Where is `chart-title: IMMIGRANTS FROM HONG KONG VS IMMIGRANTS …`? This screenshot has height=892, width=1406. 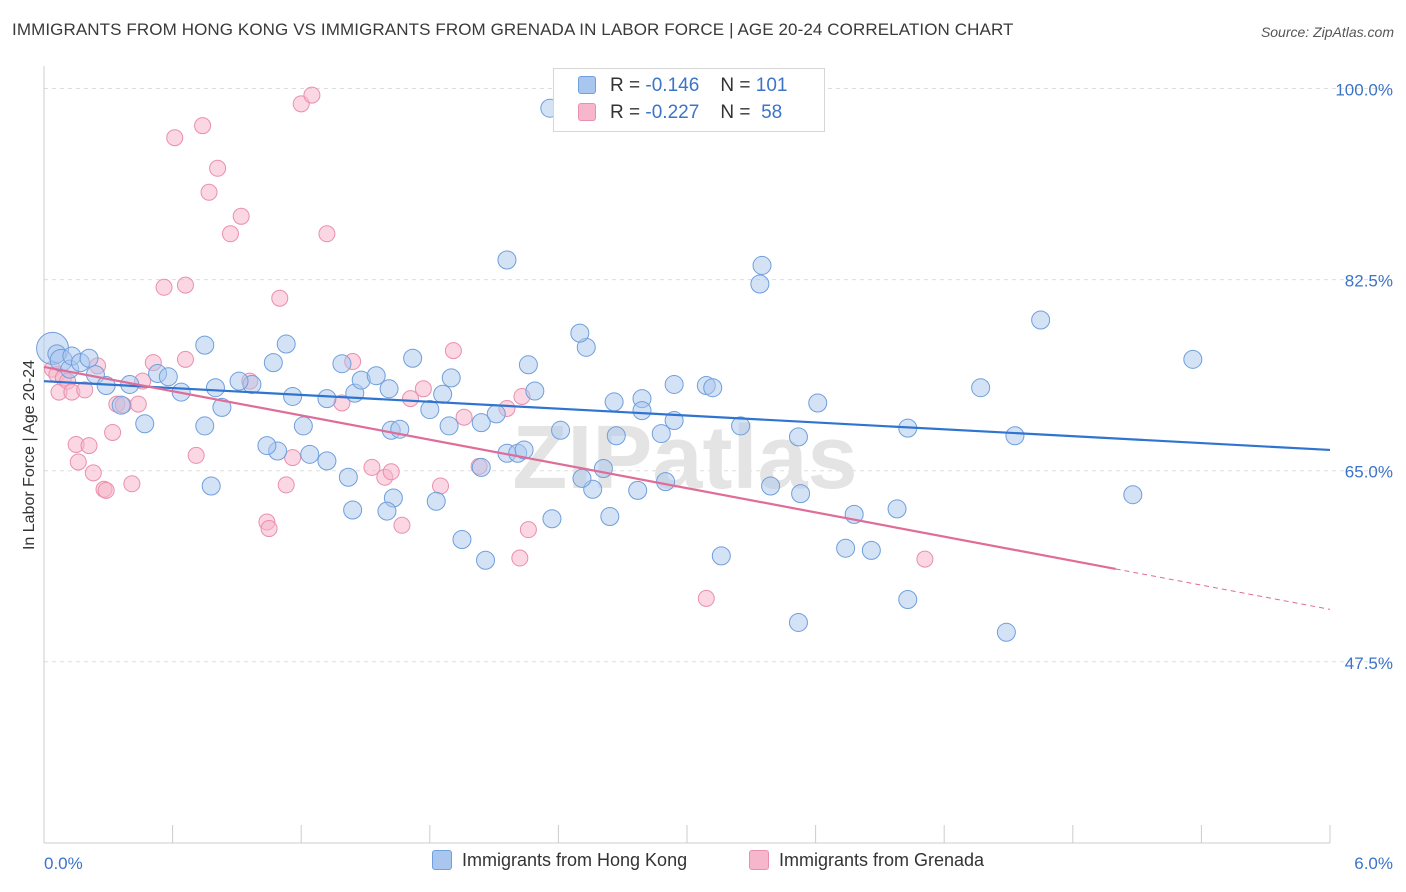
chart-title: IMMIGRANTS FROM HONG KONG VS IMMIGRANTS … is located at coordinates (513, 29).